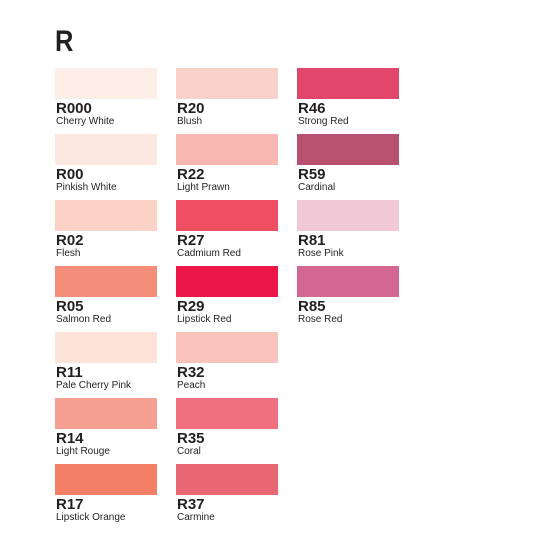 The width and height of the screenshot is (554, 554). I want to click on swatch-code: R85, so click(312, 306).